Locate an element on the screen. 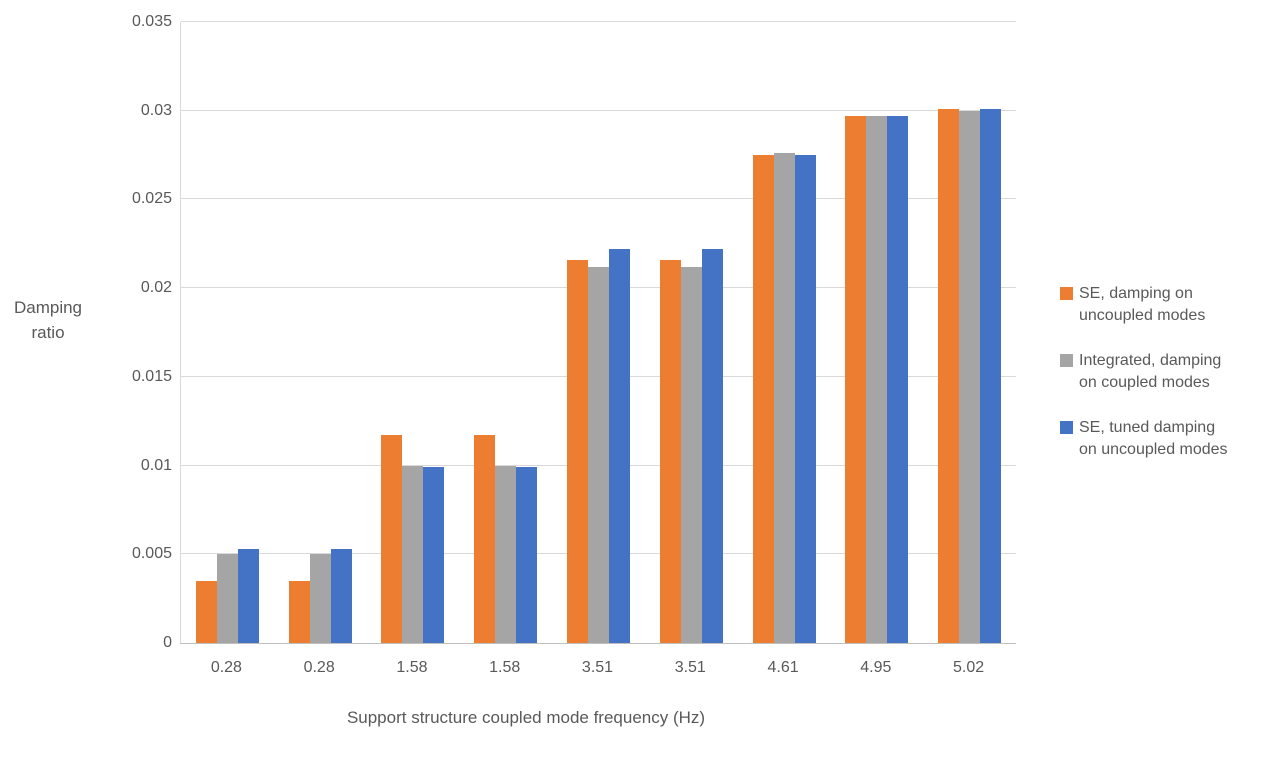  y-tick-label: 0.025 is located at coordinates (151, 199).